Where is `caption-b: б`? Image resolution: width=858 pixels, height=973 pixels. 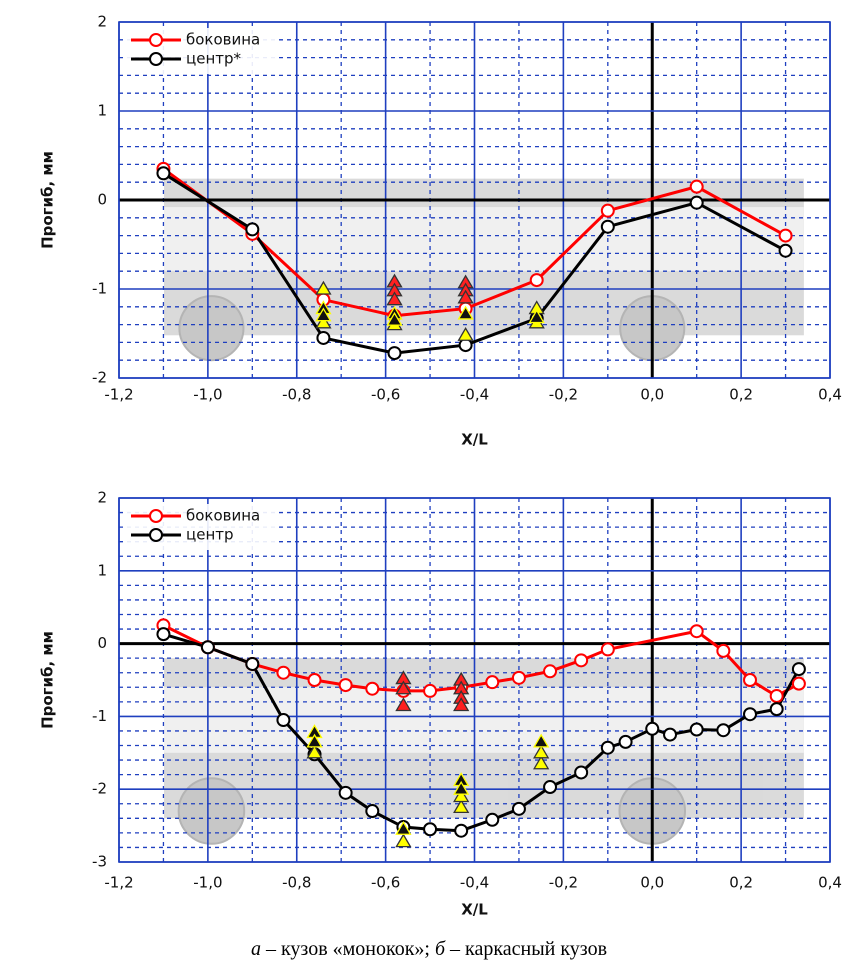
caption-b: б is located at coordinates (440, 949).